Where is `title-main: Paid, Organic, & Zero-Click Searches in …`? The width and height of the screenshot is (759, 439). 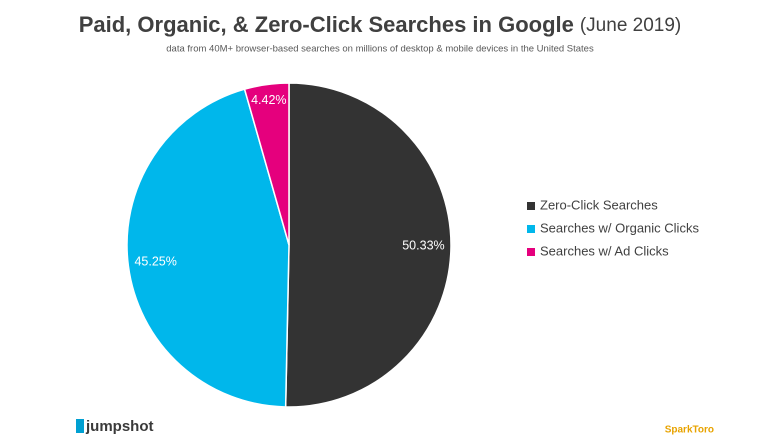 title-main: Paid, Organic, & Zero-Click Searches in … is located at coordinates (326, 24).